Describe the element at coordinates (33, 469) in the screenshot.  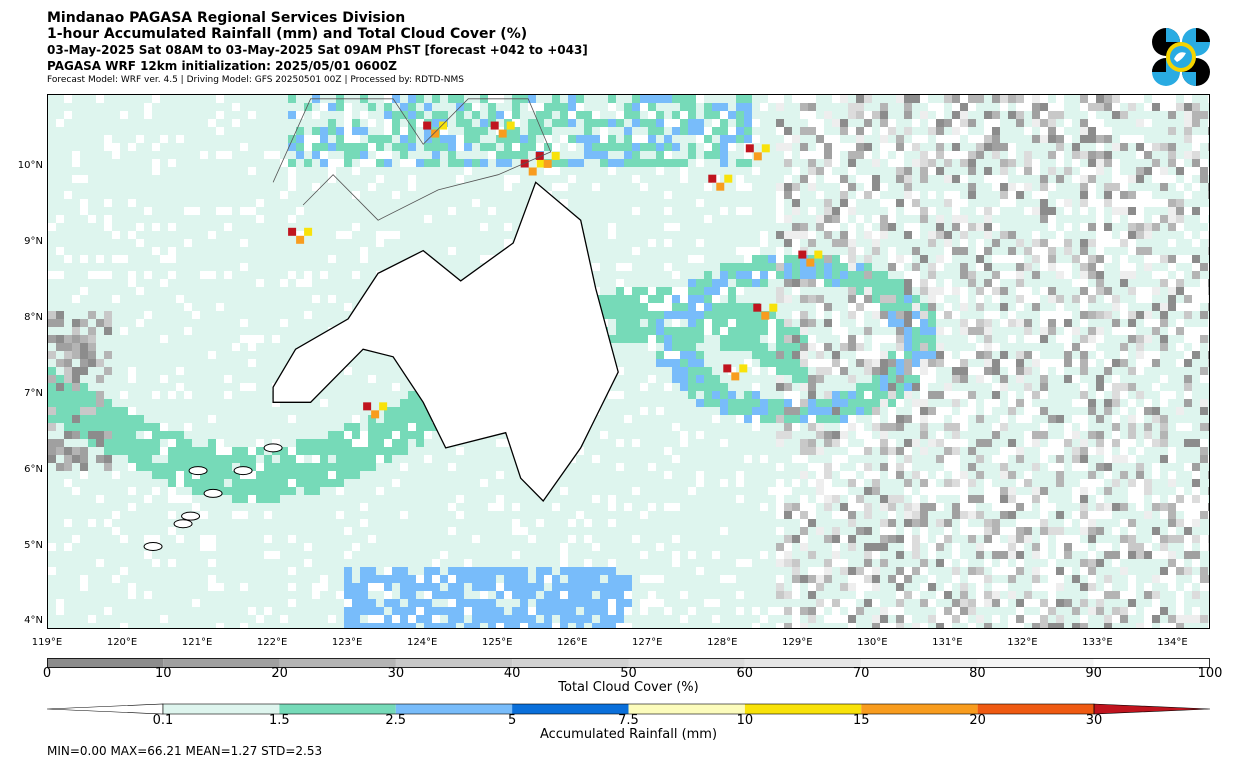
I see `lat-label: 6°N` at that location.